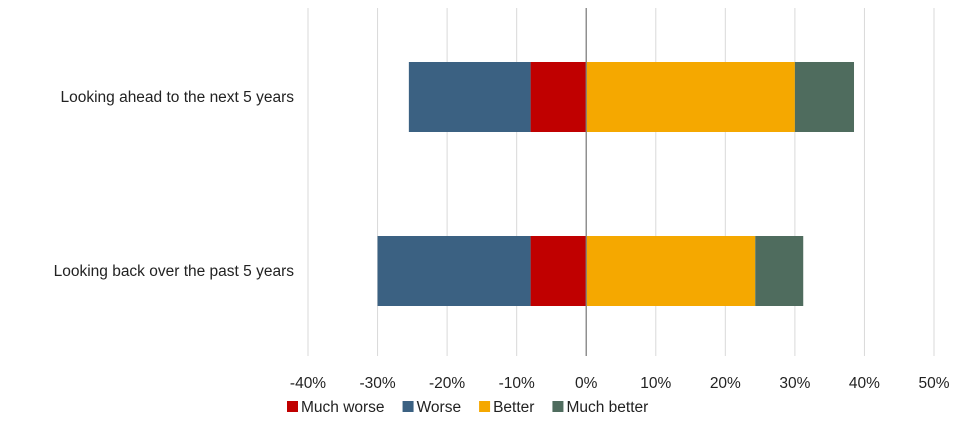  I want to click on legend-label: Worse, so click(439, 407).